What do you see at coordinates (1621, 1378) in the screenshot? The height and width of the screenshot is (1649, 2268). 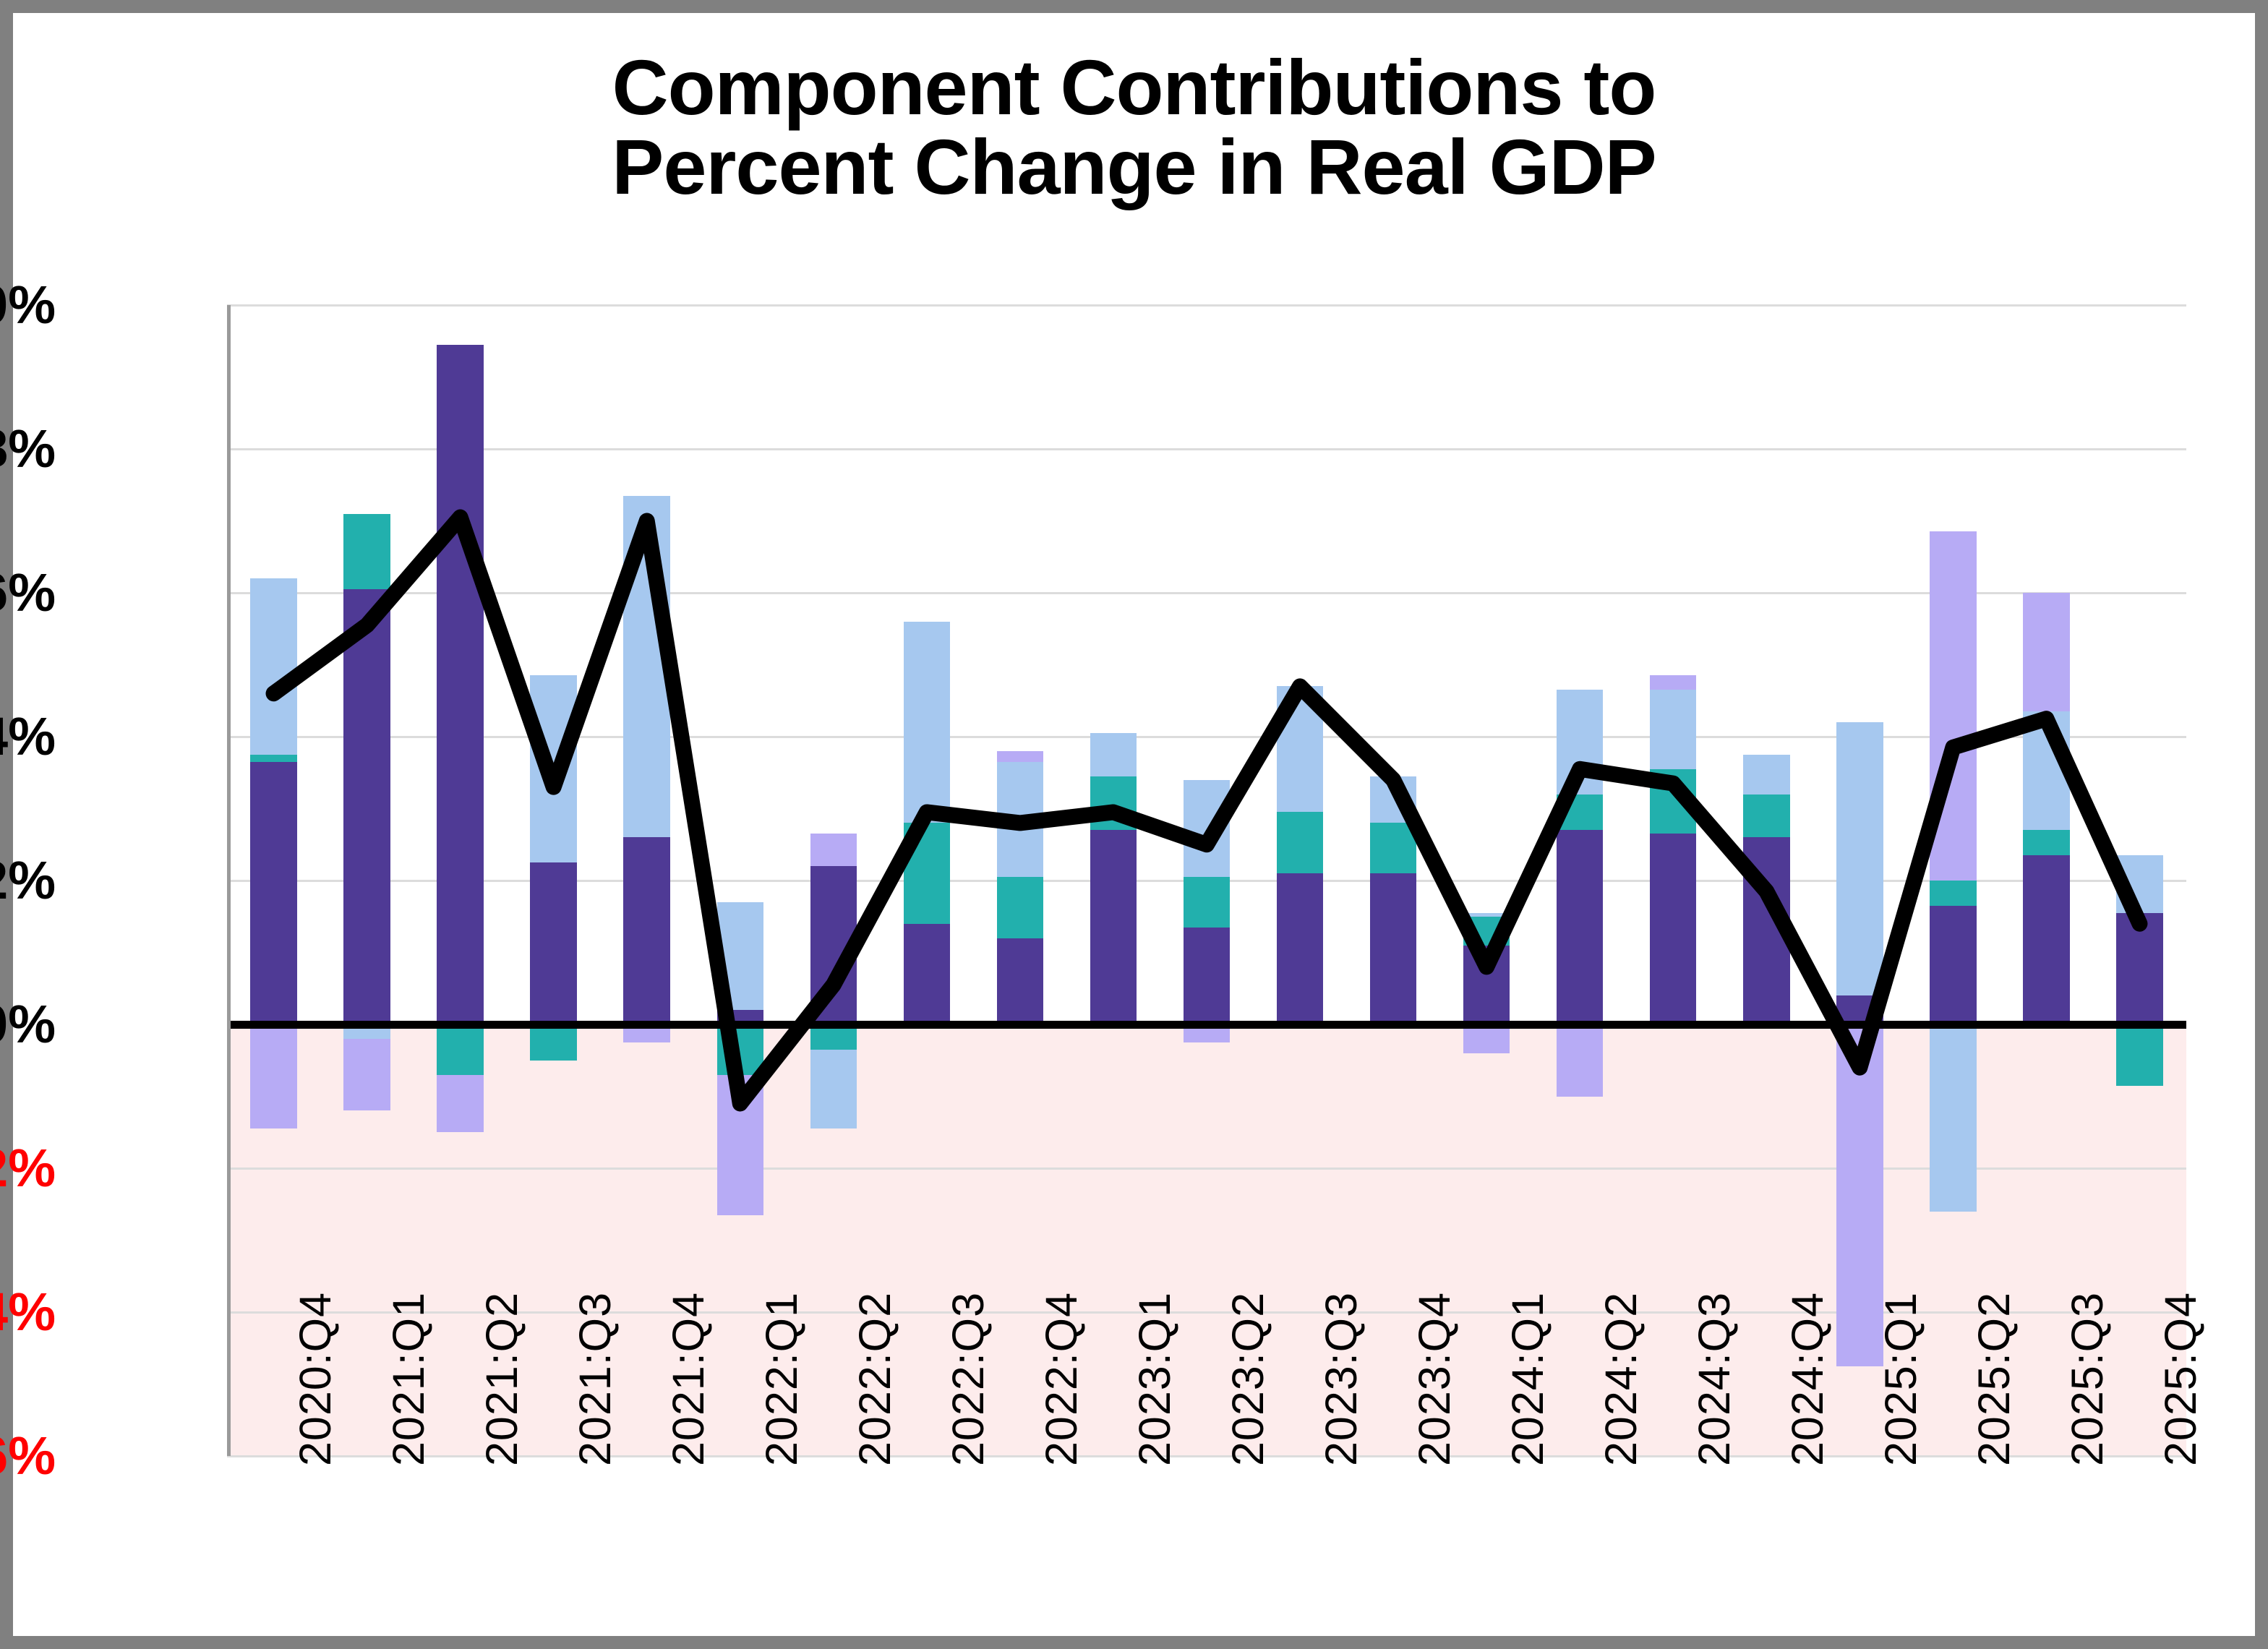 I see `x-axis-tick-label: 2024:Q2` at bounding box center [1621, 1378].